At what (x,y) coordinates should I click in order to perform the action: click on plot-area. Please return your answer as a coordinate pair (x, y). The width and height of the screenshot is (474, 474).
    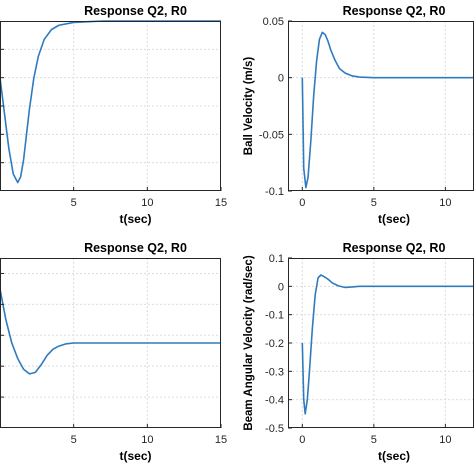
    Looking at the image, I should click on (381, 106).